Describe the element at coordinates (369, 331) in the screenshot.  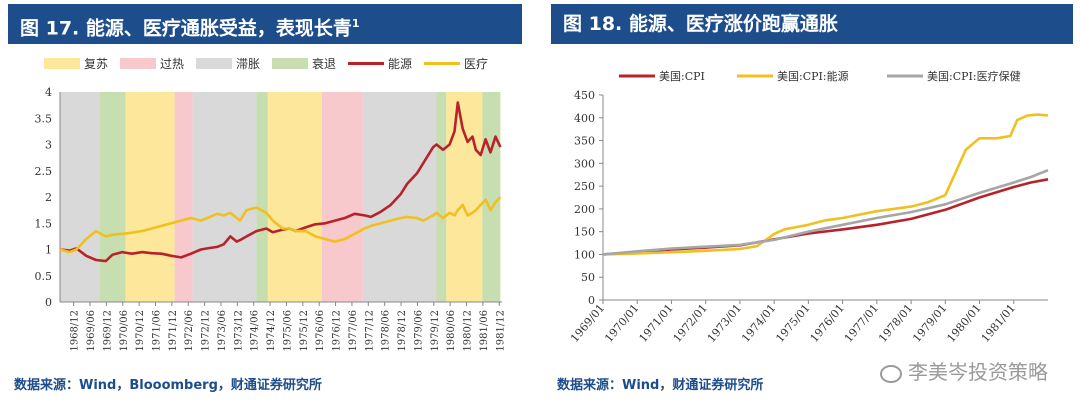
I see `x-tick-label: 1977/12` at that location.